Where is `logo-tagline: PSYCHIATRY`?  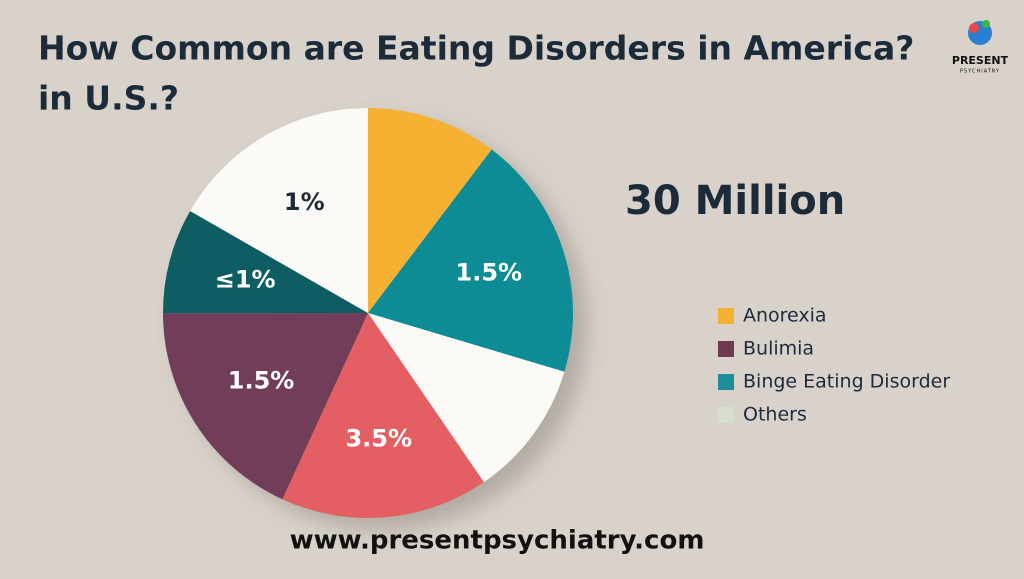
logo-tagline: PSYCHIATRY is located at coordinates (980, 72).